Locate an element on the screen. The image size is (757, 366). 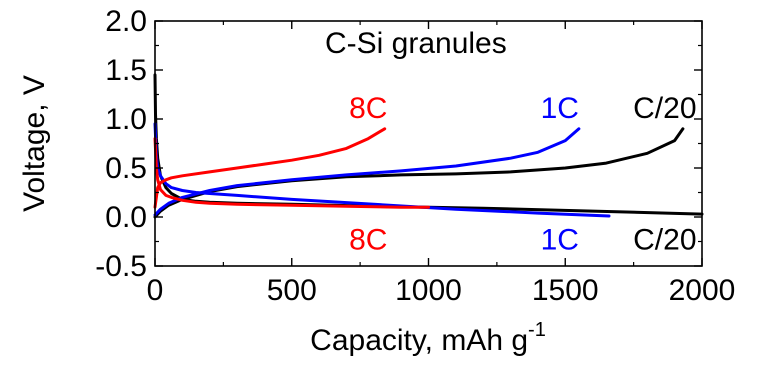
series-line-lithiation is located at coordinates (291, 173).